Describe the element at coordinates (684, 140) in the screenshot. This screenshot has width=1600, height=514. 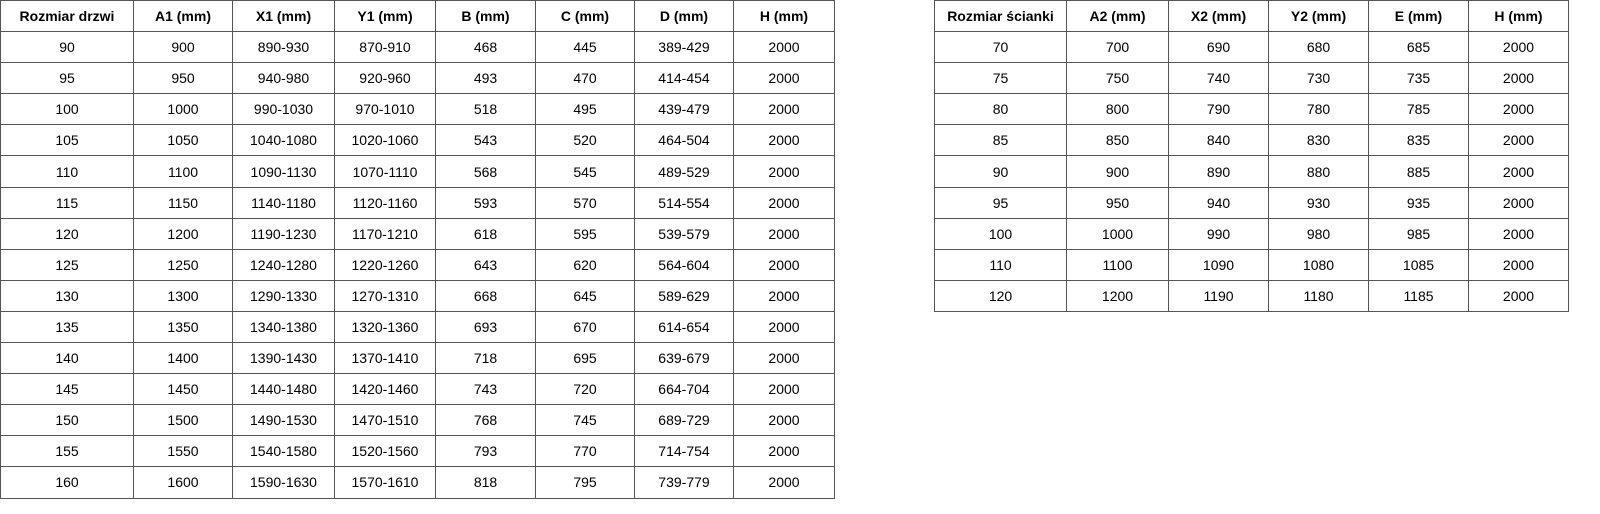
I see `table-cell: 464-504` at that location.